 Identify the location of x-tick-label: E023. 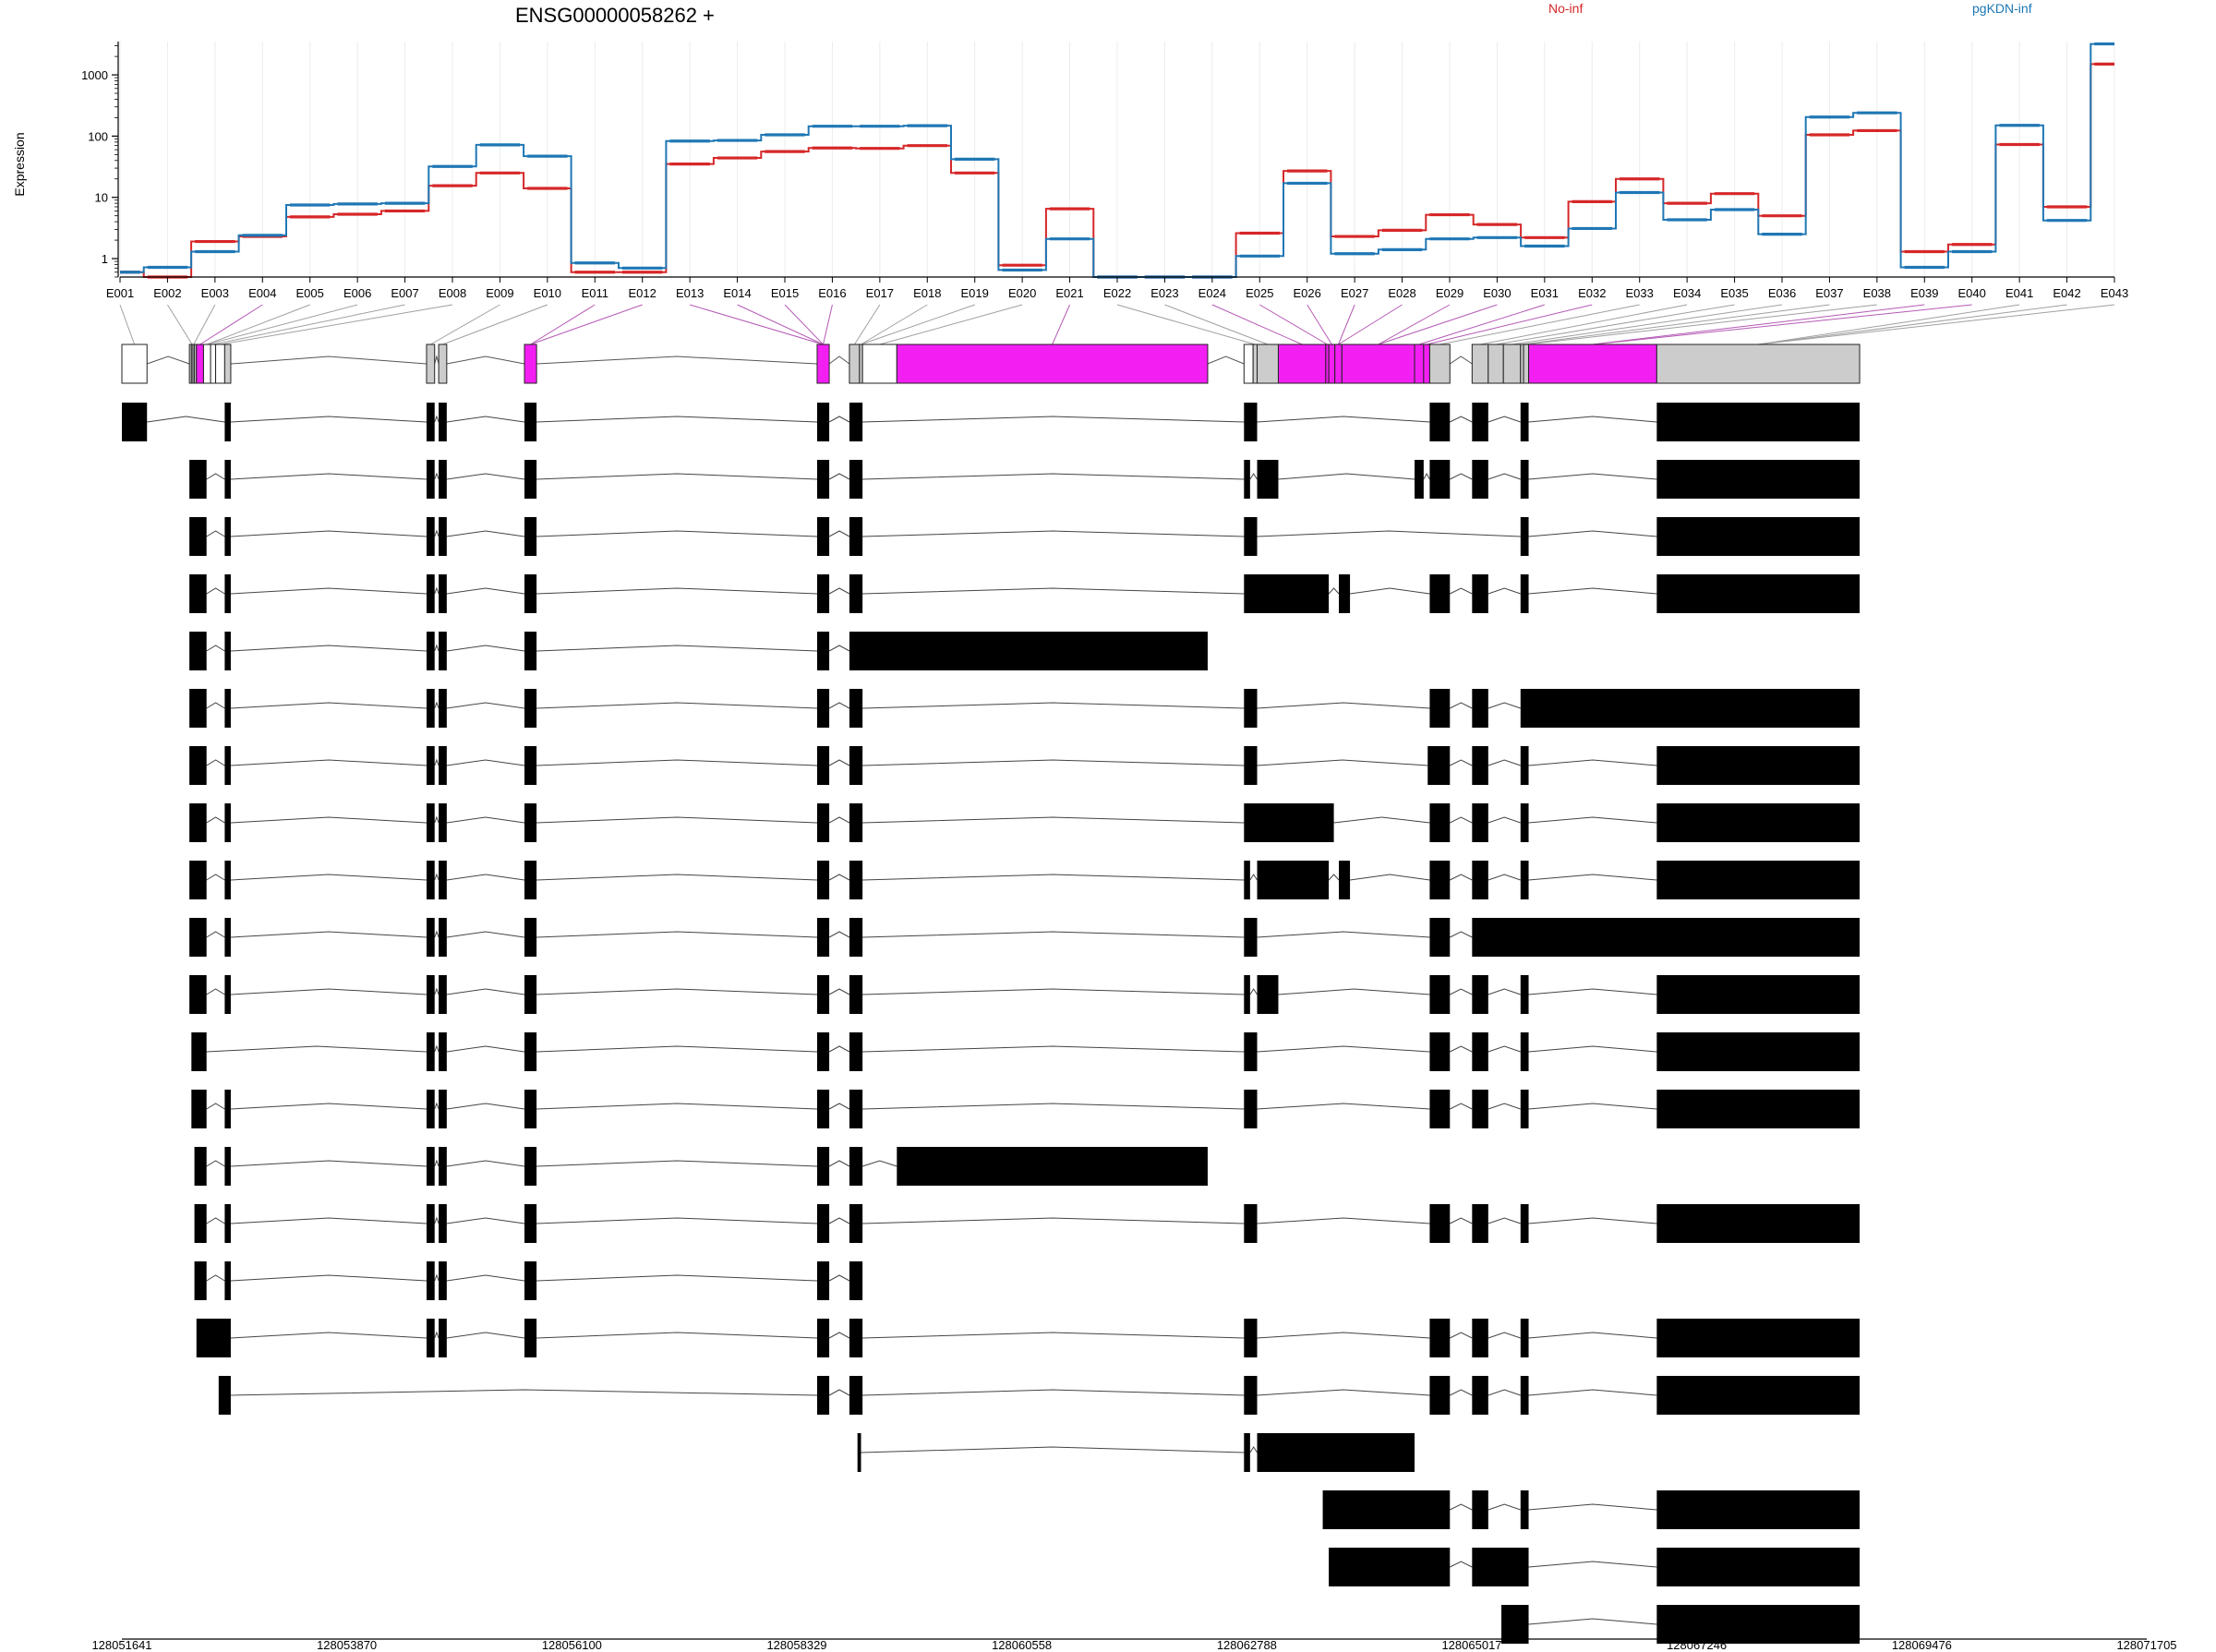
(1164, 293).